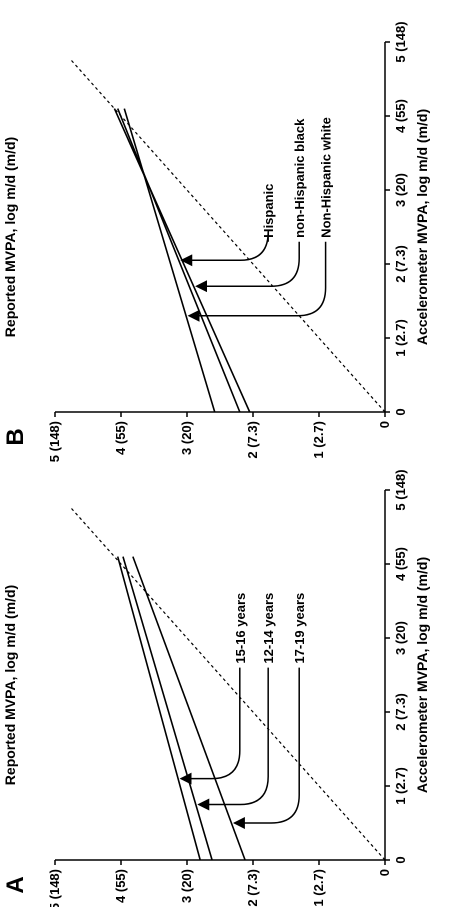 The width and height of the screenshot is (474, 907). What do you see at coordinates (268, 211) in the screenshot?
I see `series-label: Hispanic` at bounding box center [268, 211].